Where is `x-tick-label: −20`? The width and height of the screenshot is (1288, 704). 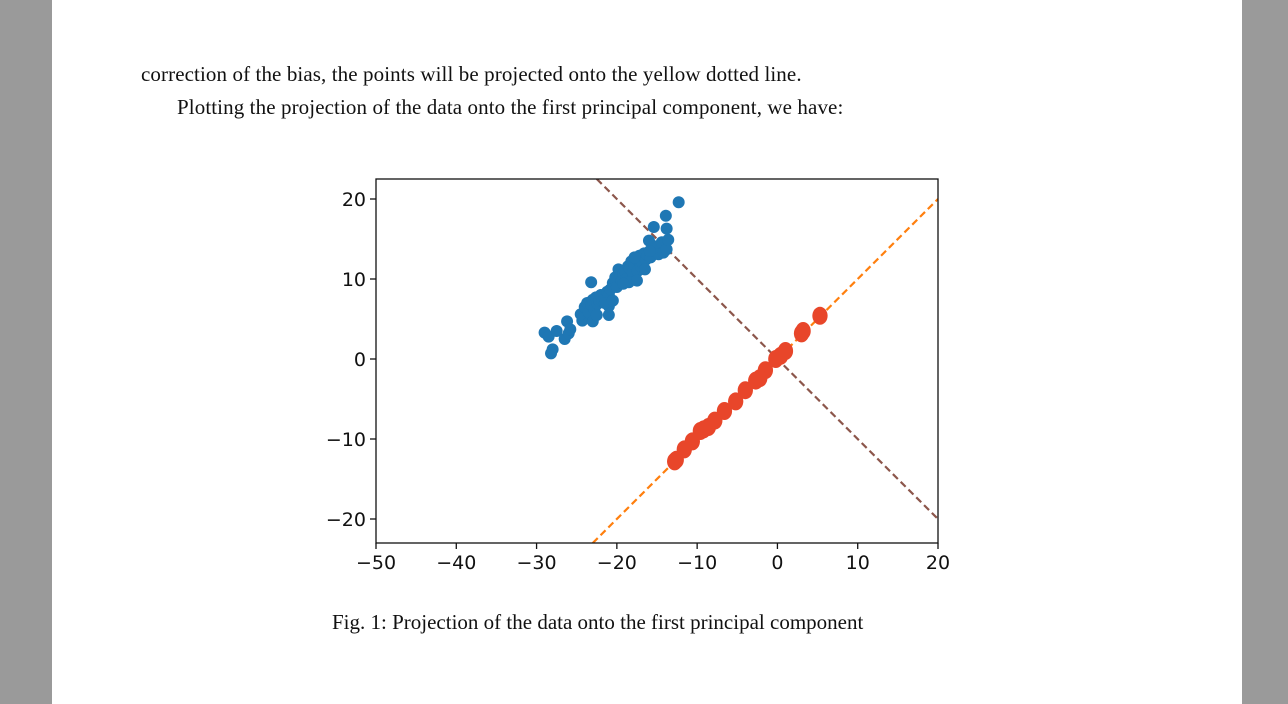
x-tick-label: −20 is located at coordinates (617, 563).